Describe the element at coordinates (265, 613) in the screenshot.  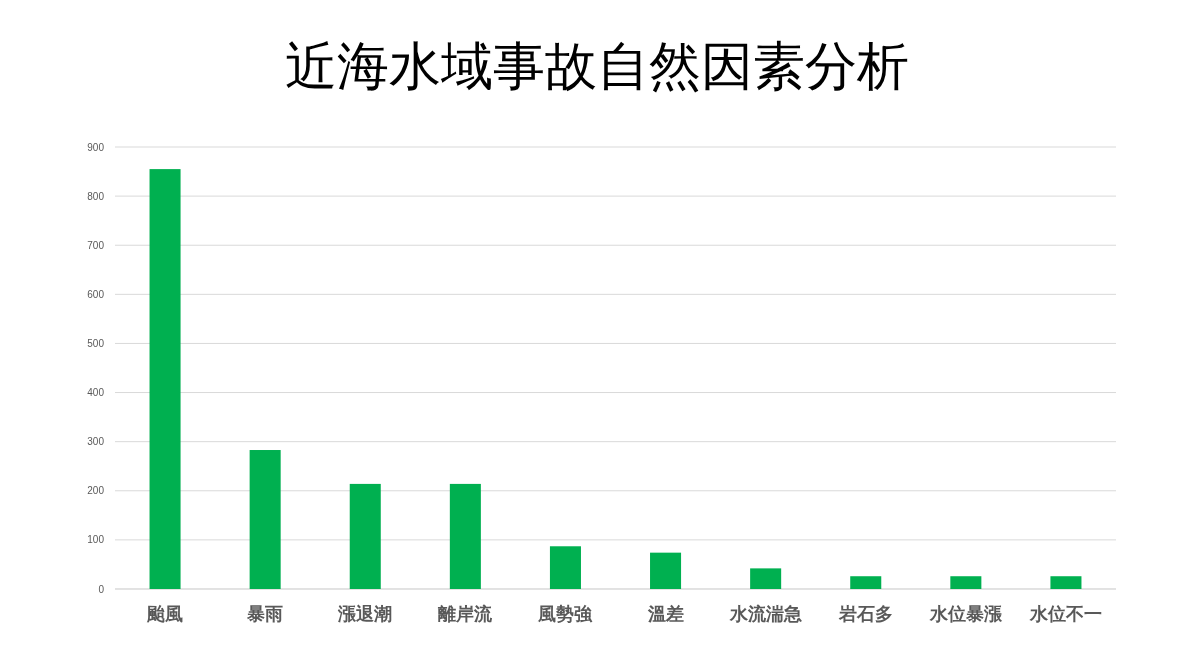
I see `x-tick-label: 暴雨` at that location.